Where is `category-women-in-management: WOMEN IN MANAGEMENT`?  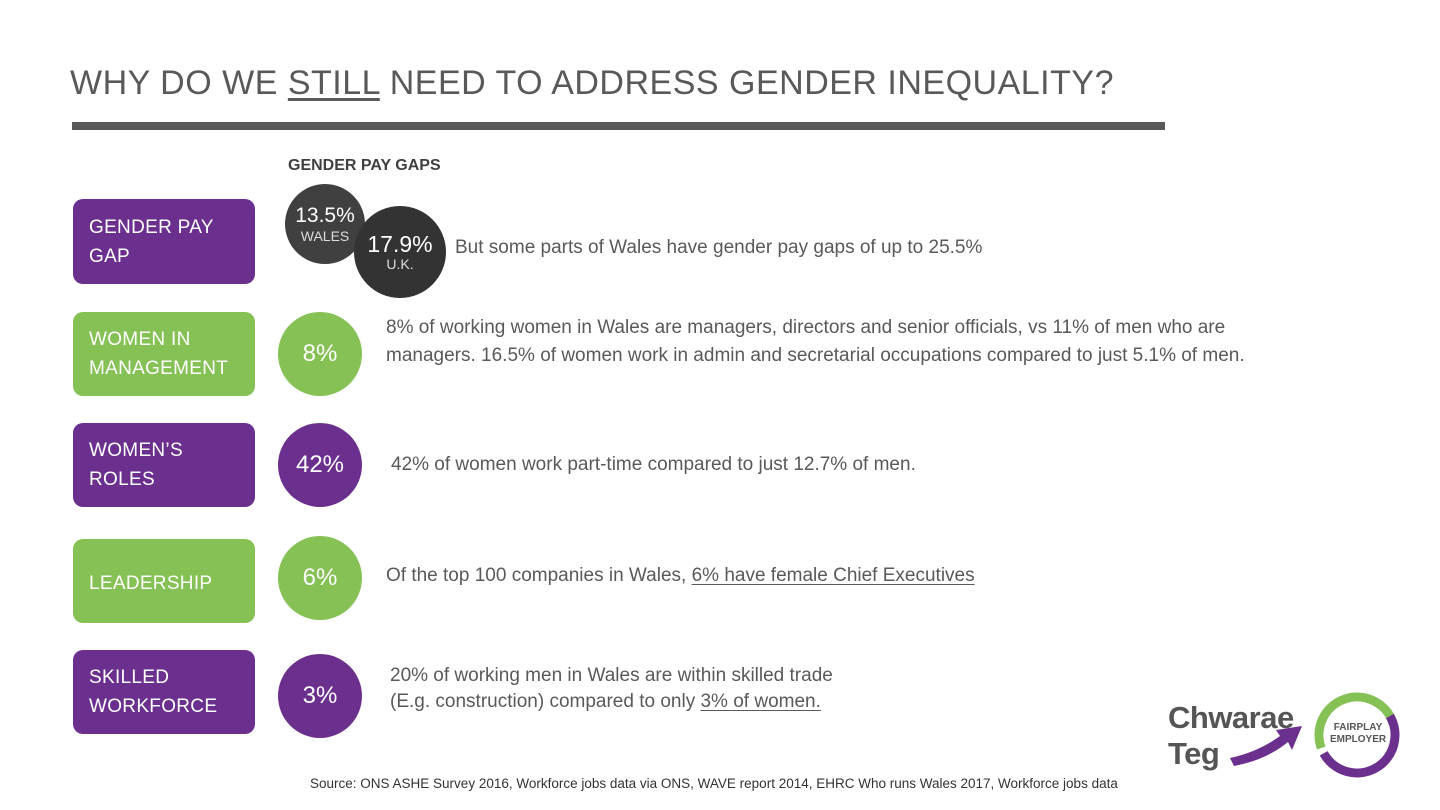
category-women-in-management: WOMEN IN MANAGEMENT is located at coordinates (164, 354).